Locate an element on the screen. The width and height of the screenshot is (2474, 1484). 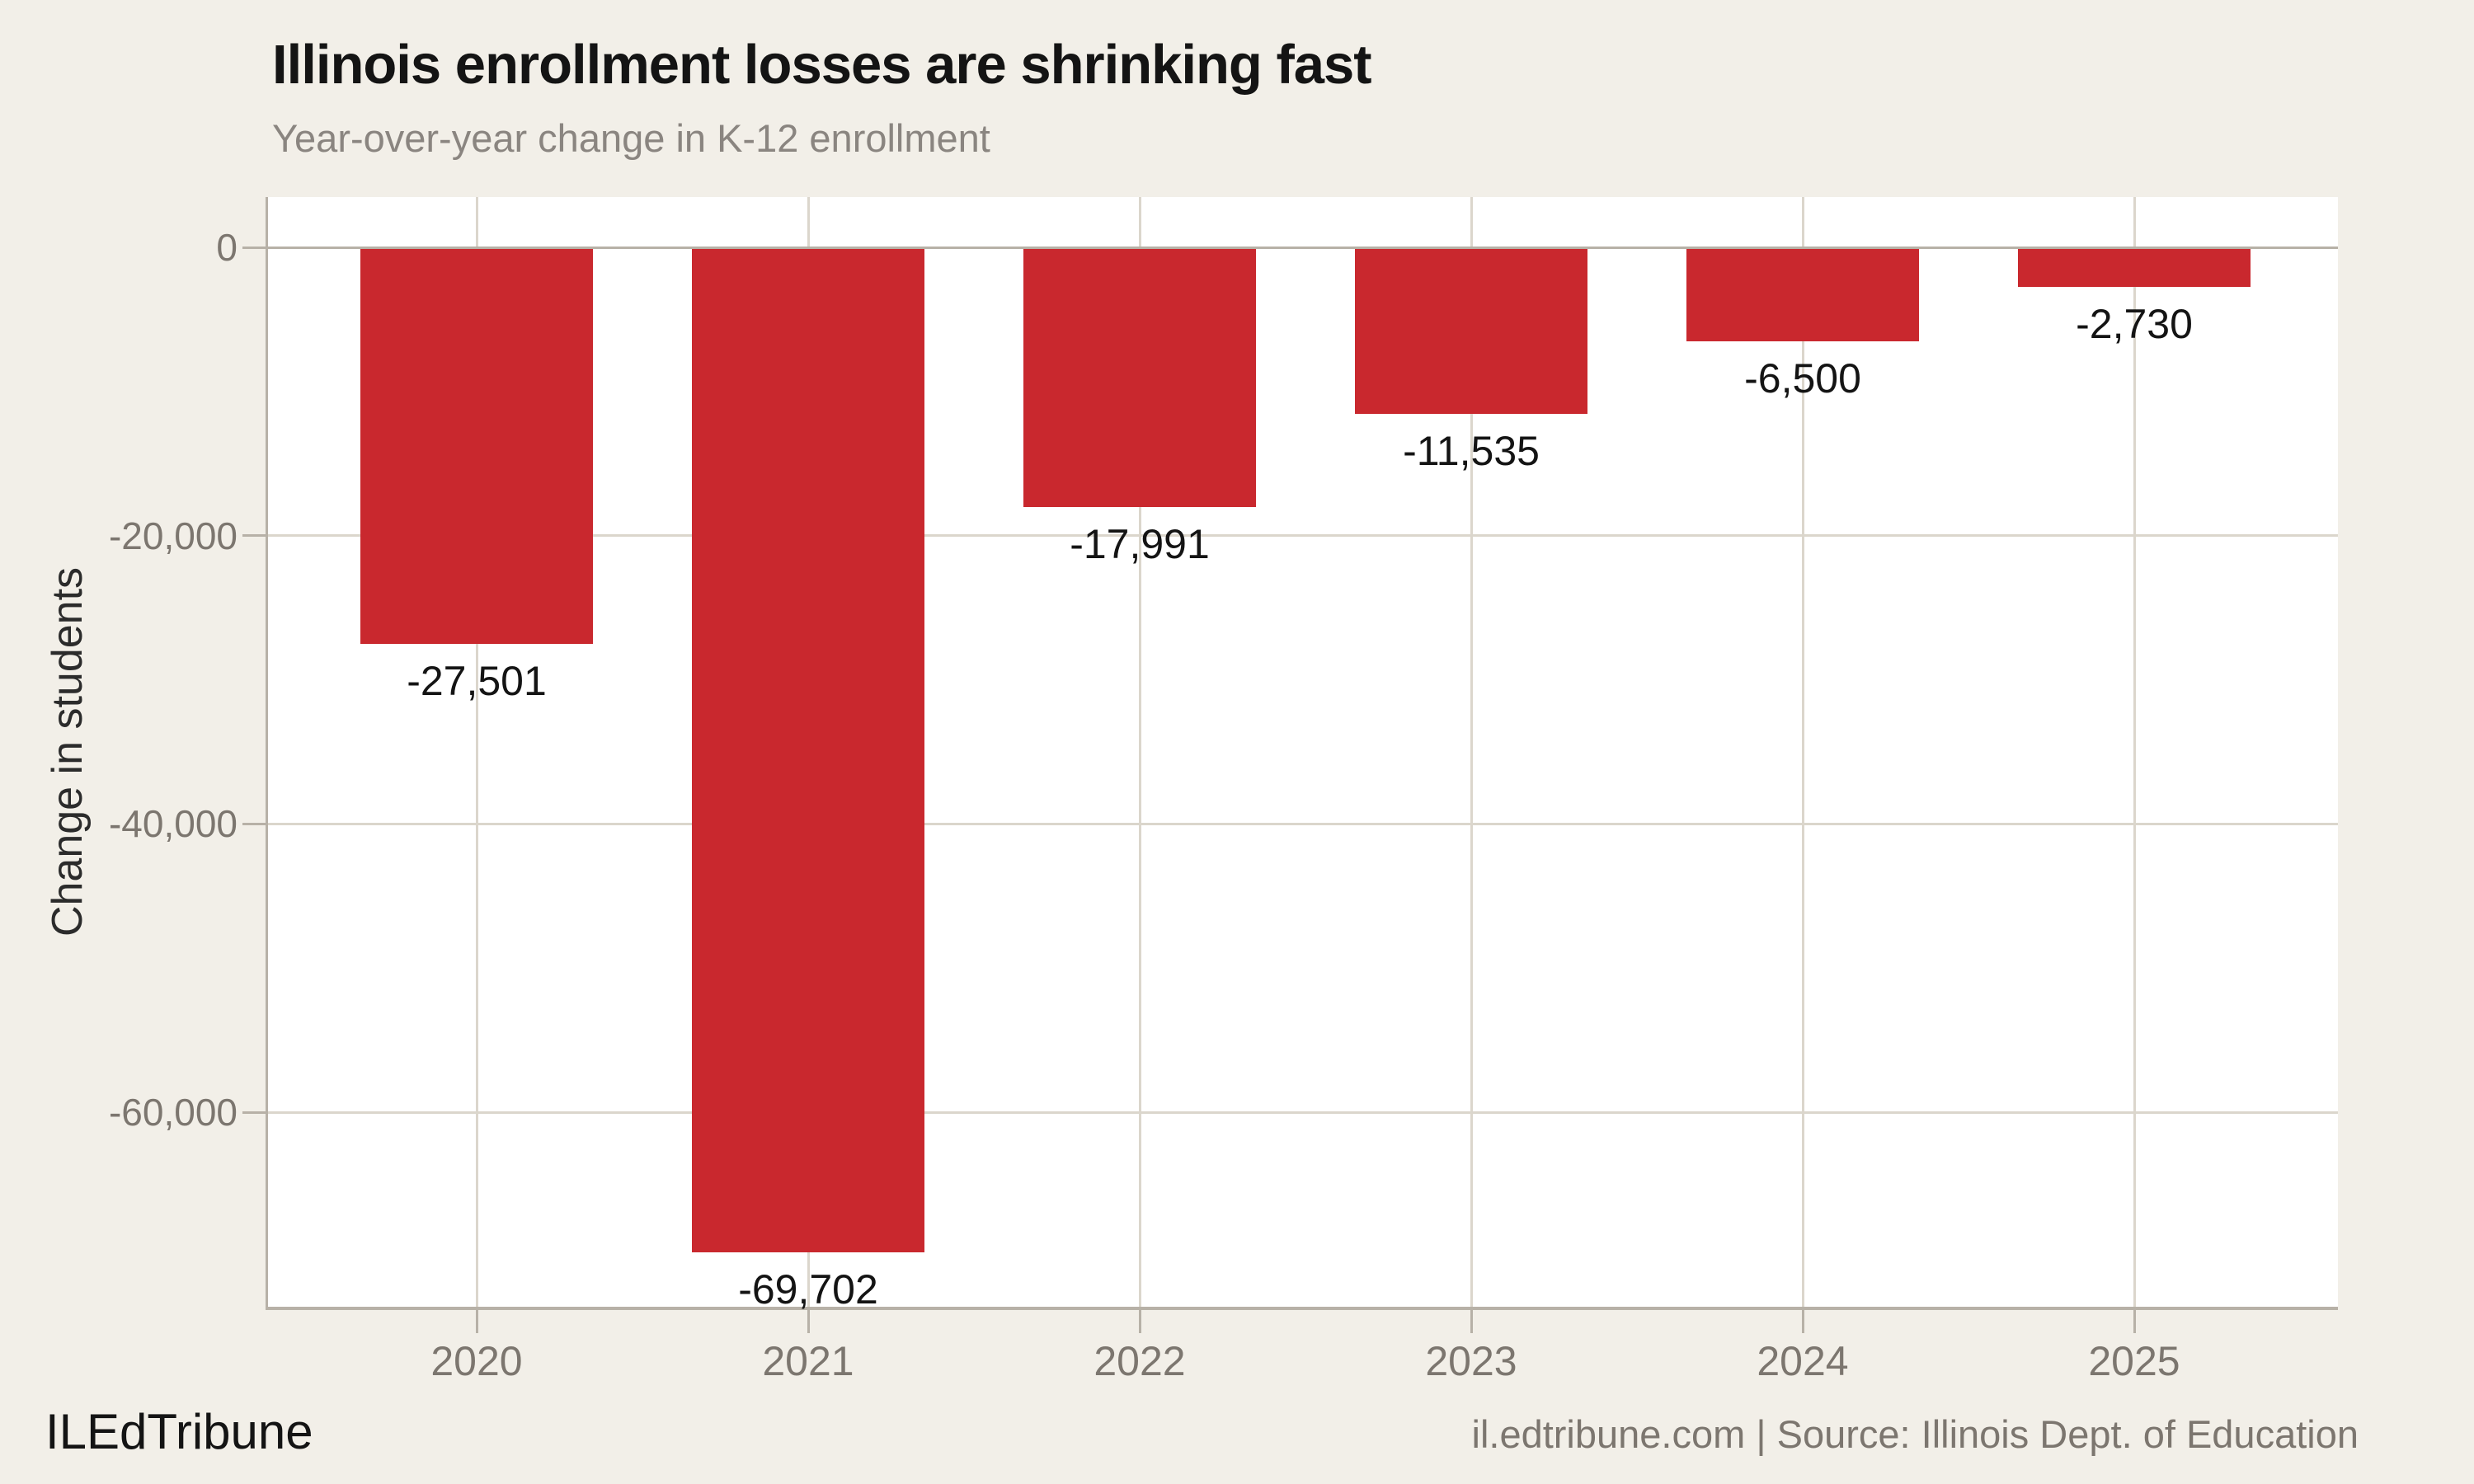
bar-2023 is located at coordinates (1471, 330).